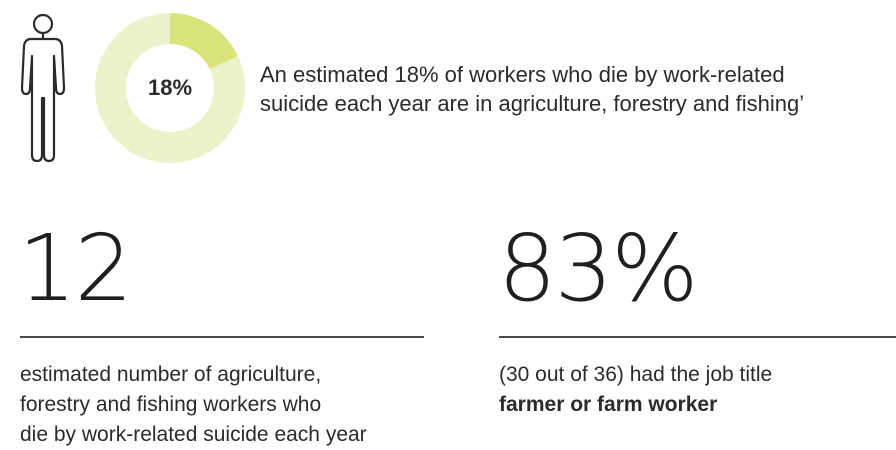 This screenshot has height=450, width=896. Describe the element at coordinates (171, 404) in the screenshot. I see `stat-description-line: forestry and fishing workers who` at that location.